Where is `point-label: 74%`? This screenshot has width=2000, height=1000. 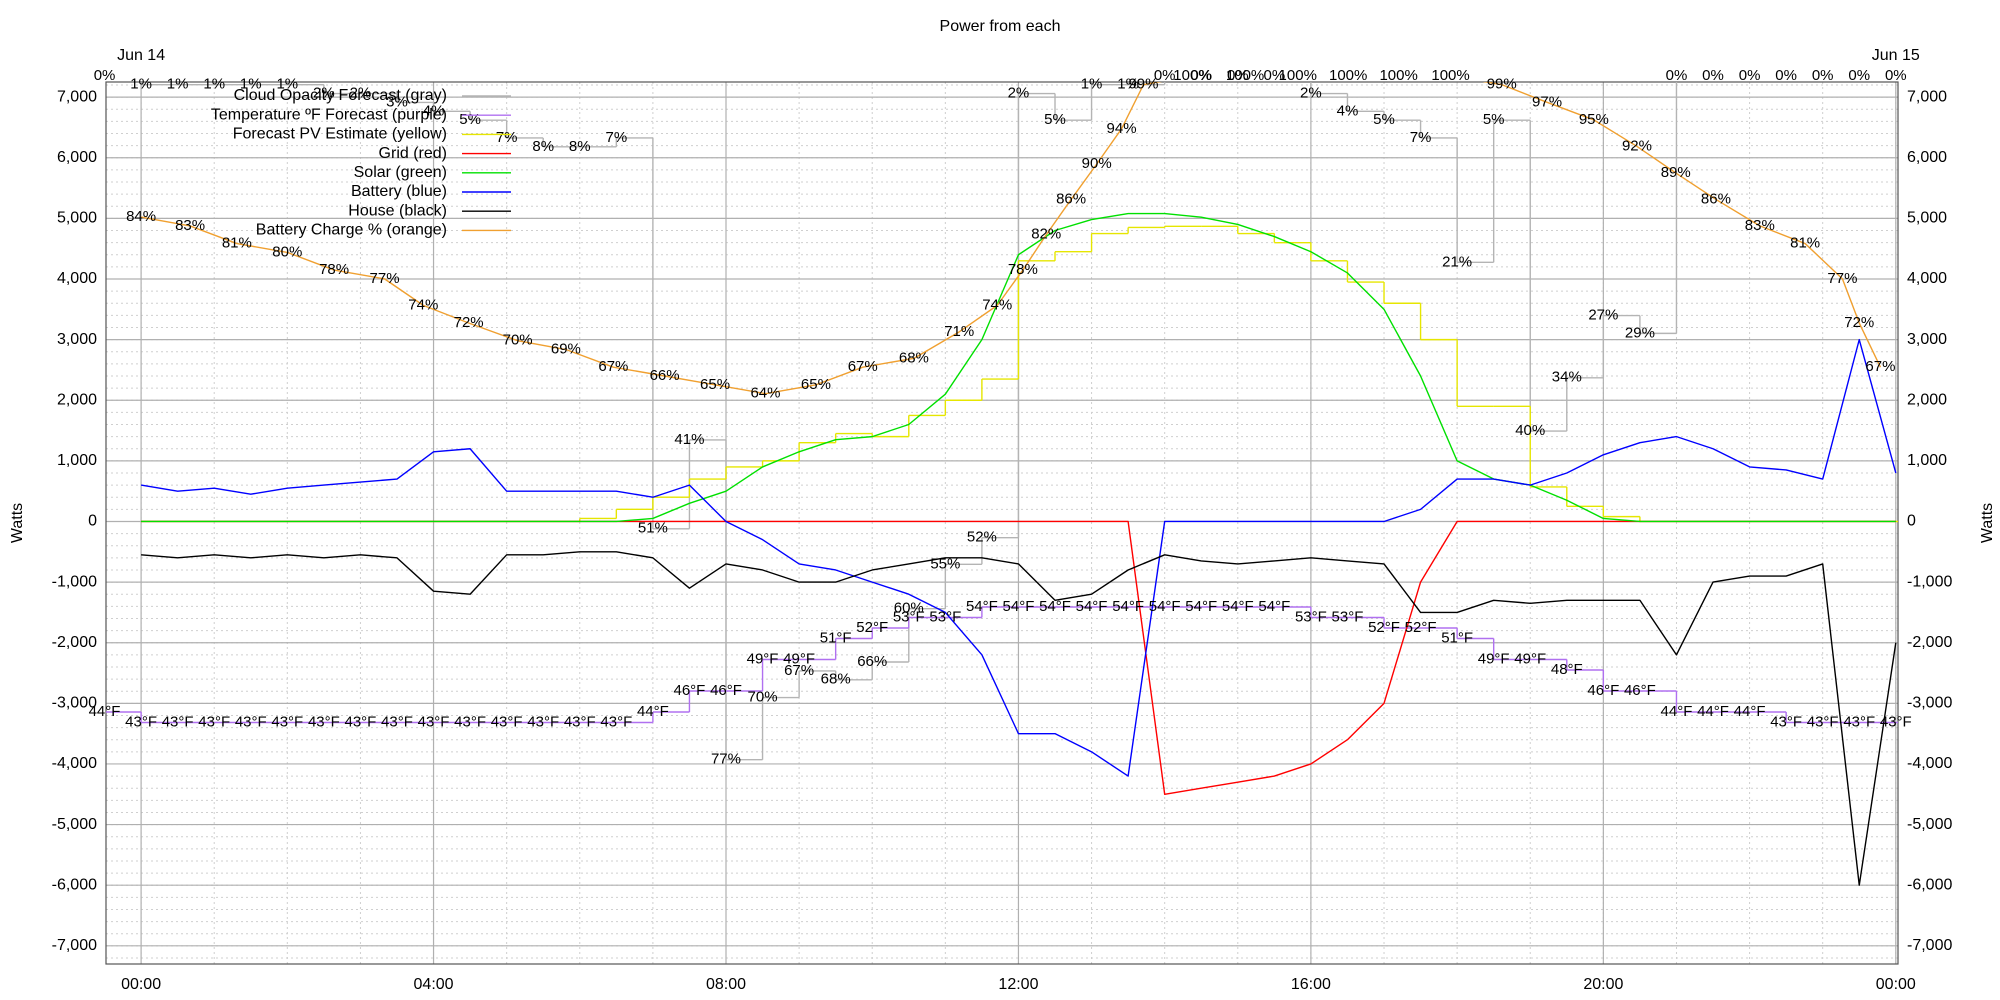
point-label: 74% is located at coordinates (423, 304).